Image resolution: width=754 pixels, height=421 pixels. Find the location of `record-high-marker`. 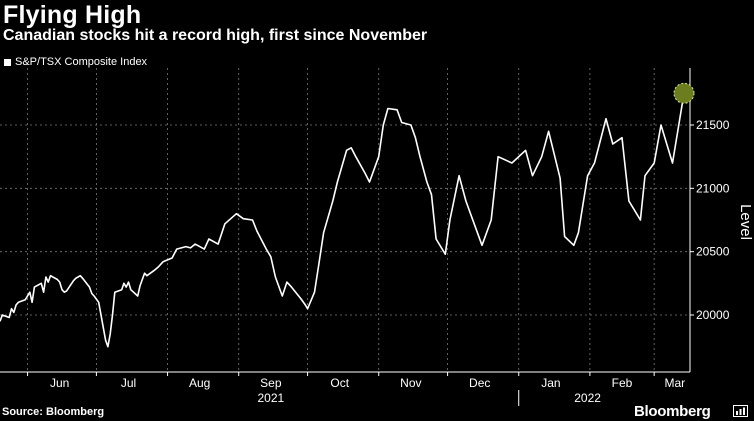

record-high-marker is located at coordinates (684, 93).